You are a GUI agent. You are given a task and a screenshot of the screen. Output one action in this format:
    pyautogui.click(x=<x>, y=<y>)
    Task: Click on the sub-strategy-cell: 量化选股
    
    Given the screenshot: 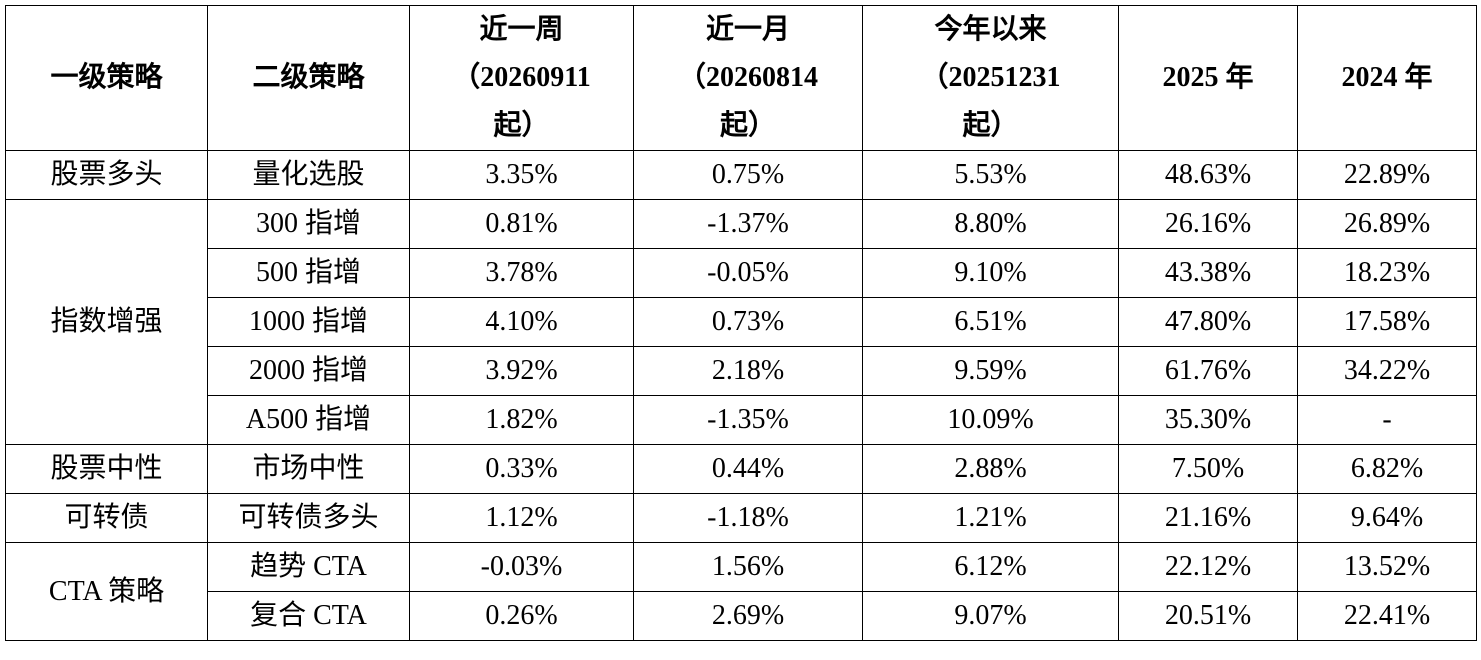 What is the action you would take?
    pyautogui.click(x=308, y=175)
    